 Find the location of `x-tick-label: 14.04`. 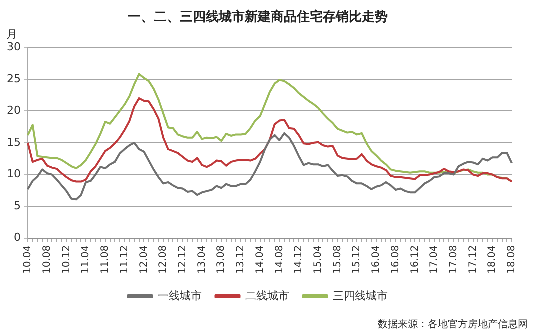

x-tick-label: 14.04 is located at coordinates (260, 259).